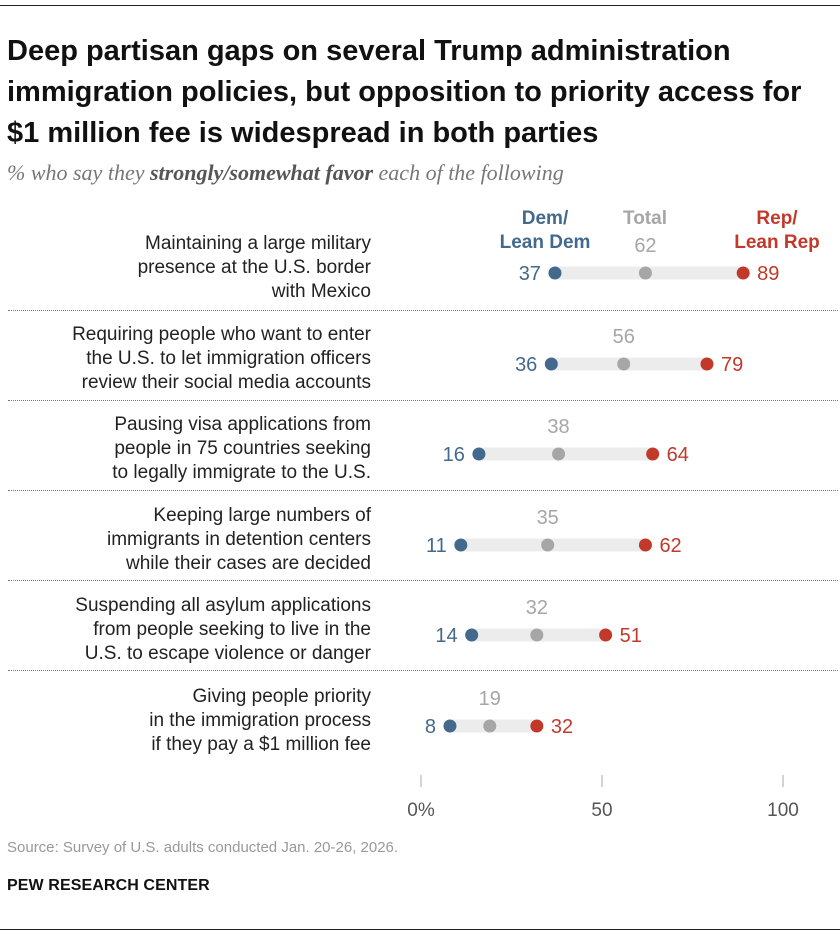 The width and height of the screenshot is (840, 934). I want to click on x-tick-label: 0%, so click(421, 810).